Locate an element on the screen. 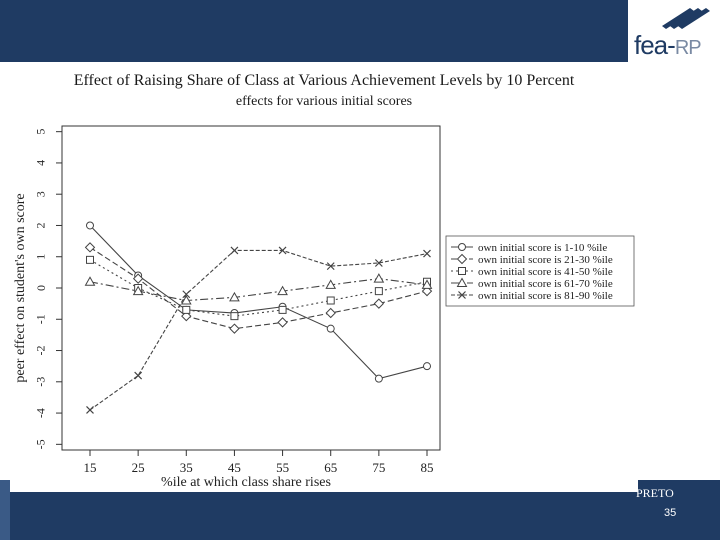  legend-entry-2: own initial score is 21-30 %ile is located at coordinates (545, 260).